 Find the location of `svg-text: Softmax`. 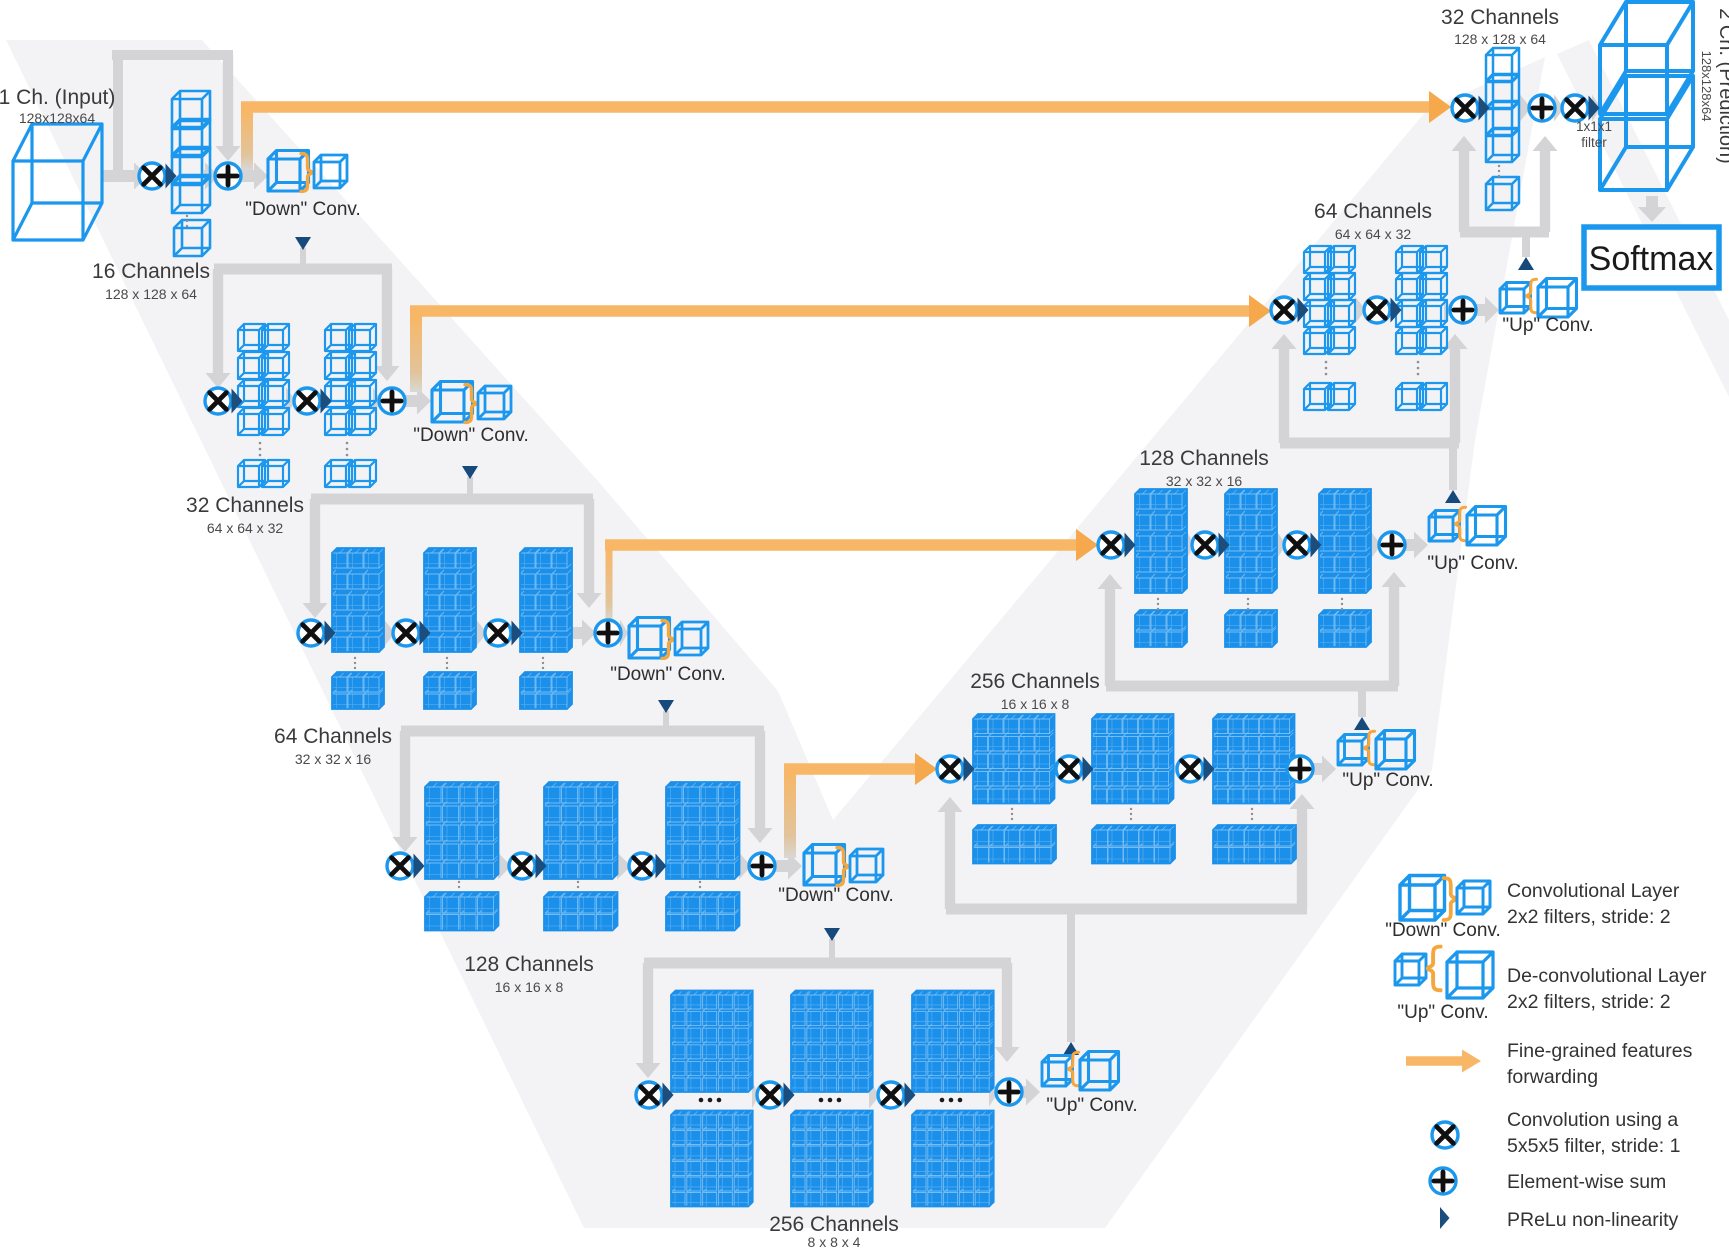

svg-text: Softmax is located at coordinates (1651, 259).